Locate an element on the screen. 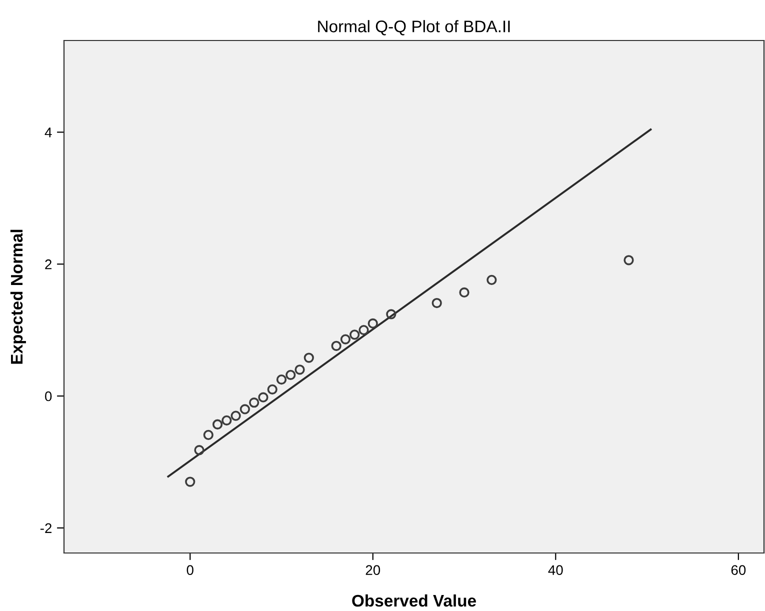 The image size is (765, 611). x-tick-label: 20 is located at coordinates (373, 570).